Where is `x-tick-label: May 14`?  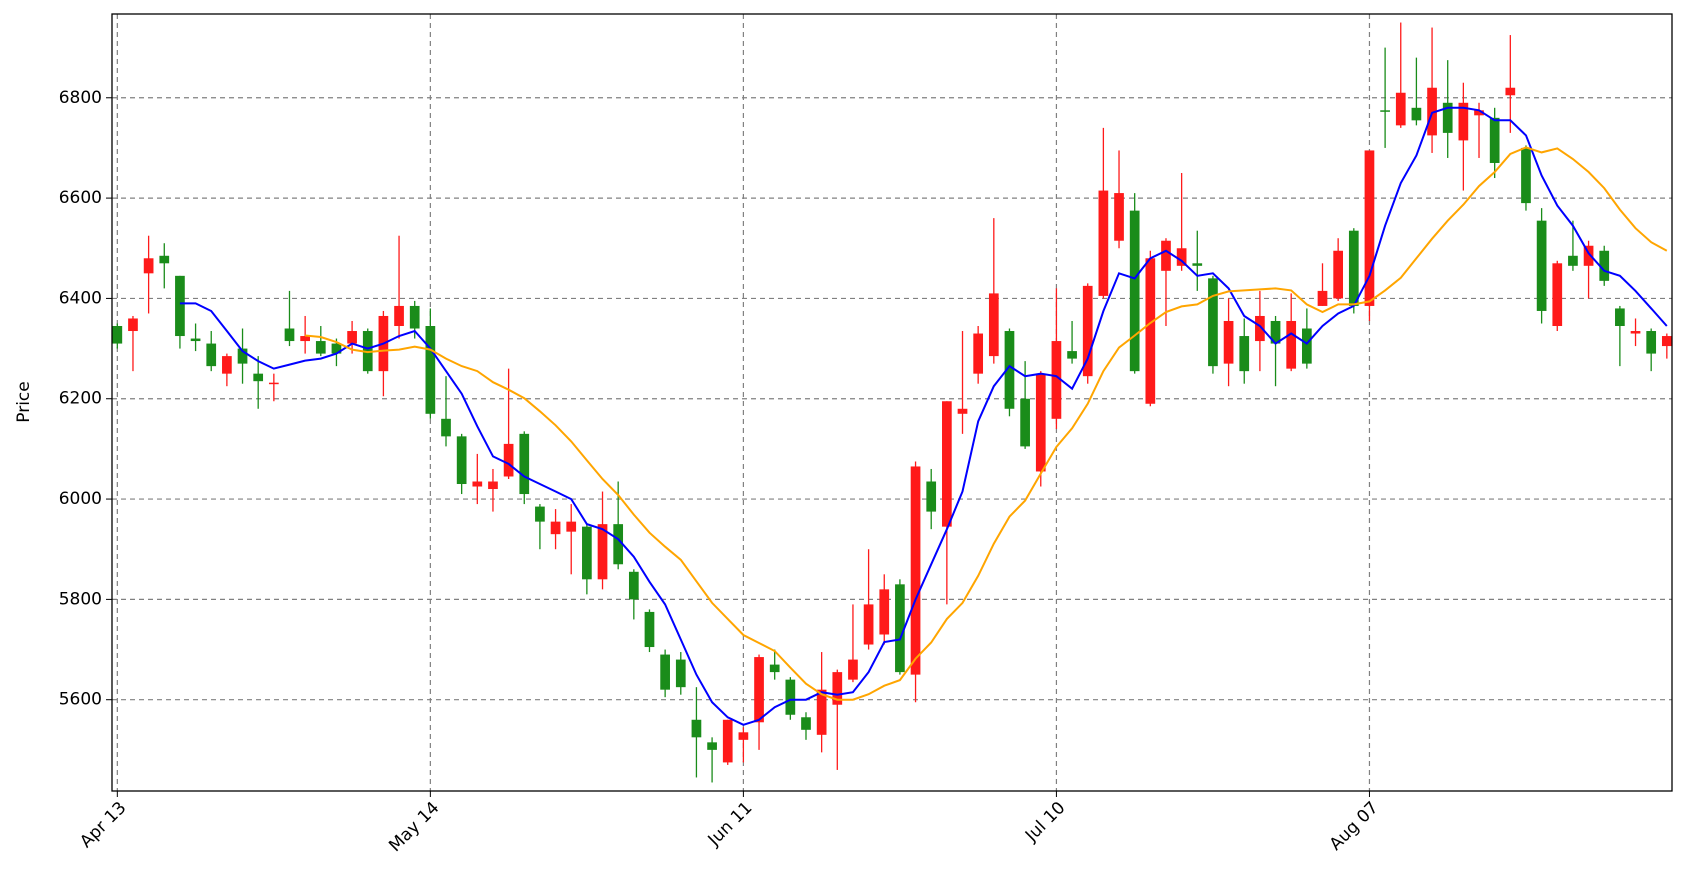
x-tick-label: May 14 is located at coordinates (414, 827).